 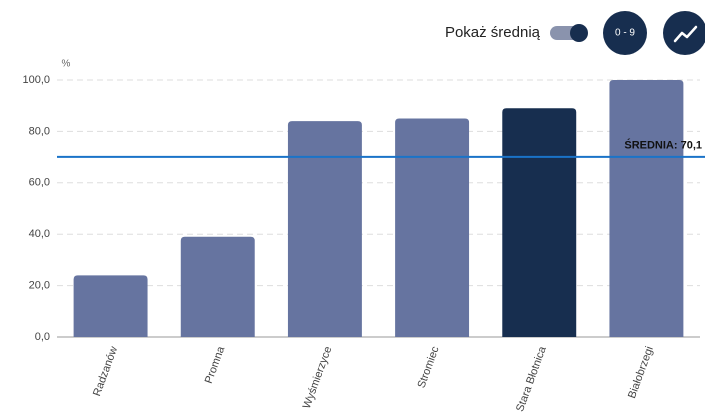 I want to click on range-button-label: 0 - 9, so click(x=625, y=33).